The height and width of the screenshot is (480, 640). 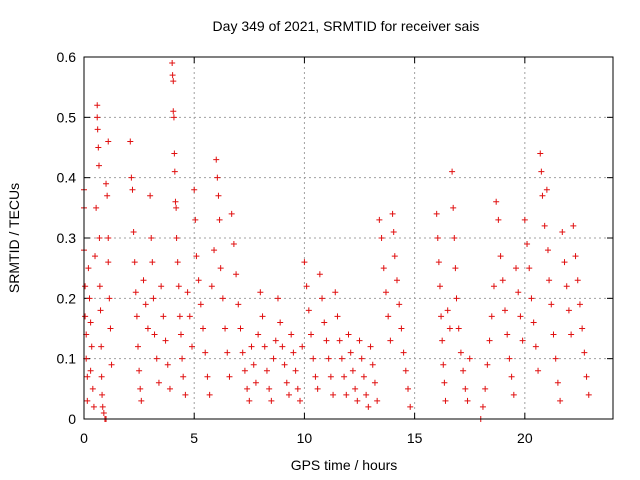 What do you see at coordinates (72, 419) in the screenshot?
I see `y-tick-label: 0` at bounding box center [72, 419].